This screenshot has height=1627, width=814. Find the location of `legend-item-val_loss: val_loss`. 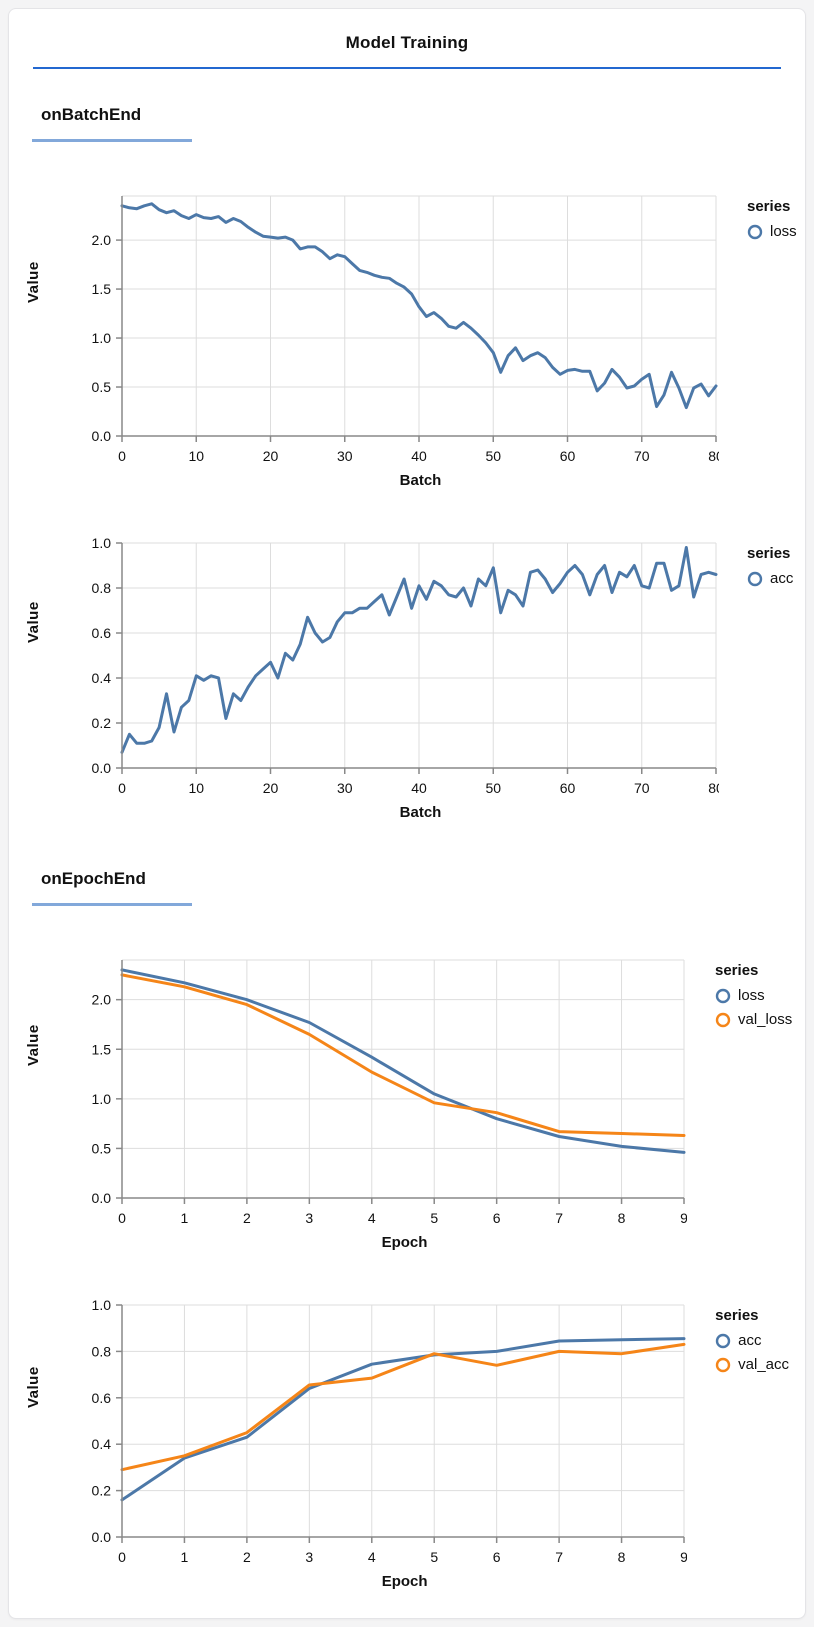

legend-item-val_loss: val_loss is located at coordinates (753, 1019).